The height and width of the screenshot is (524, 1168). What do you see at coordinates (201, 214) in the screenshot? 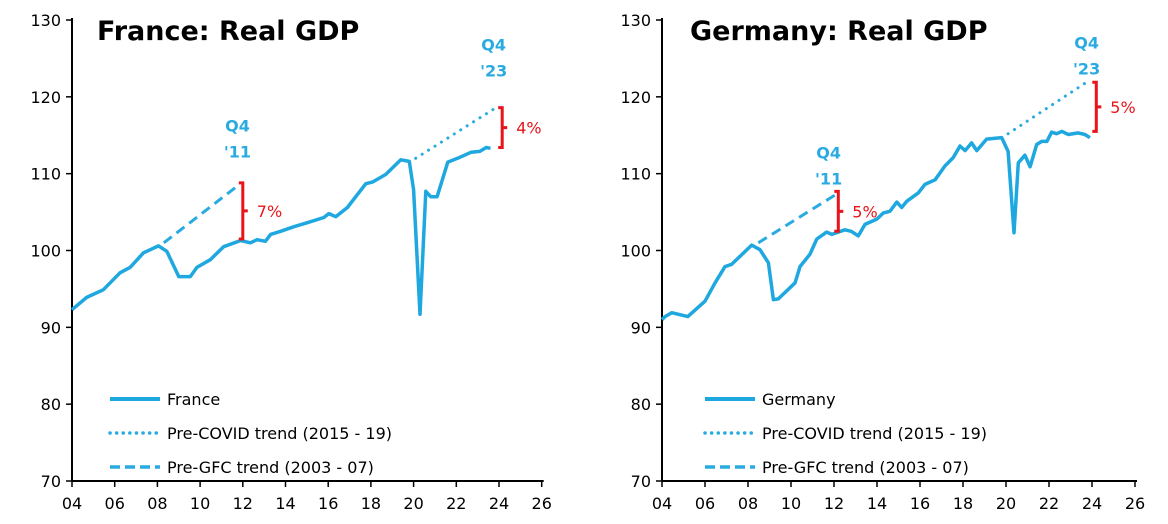
I see `series-line-dashed` at bounding box center [201, 214].